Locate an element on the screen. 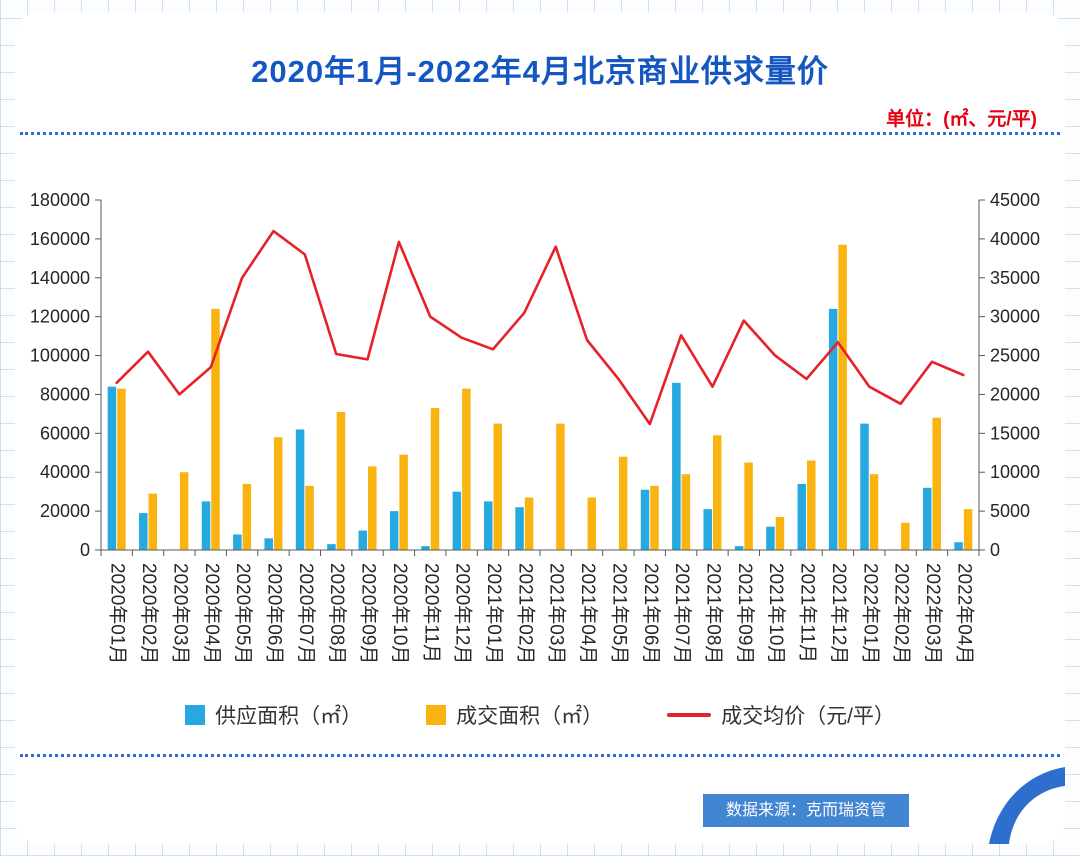 The width and height of the screenshot is (1080, 856). svg-text: 45000 is located at coordinates (1015, 200).